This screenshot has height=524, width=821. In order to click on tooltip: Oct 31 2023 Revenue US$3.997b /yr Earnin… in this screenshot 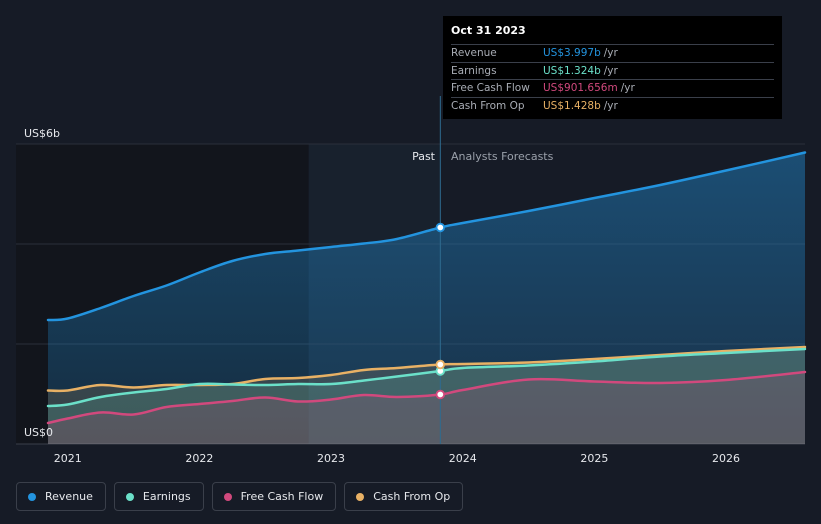, I will do `click(612, 67)`.